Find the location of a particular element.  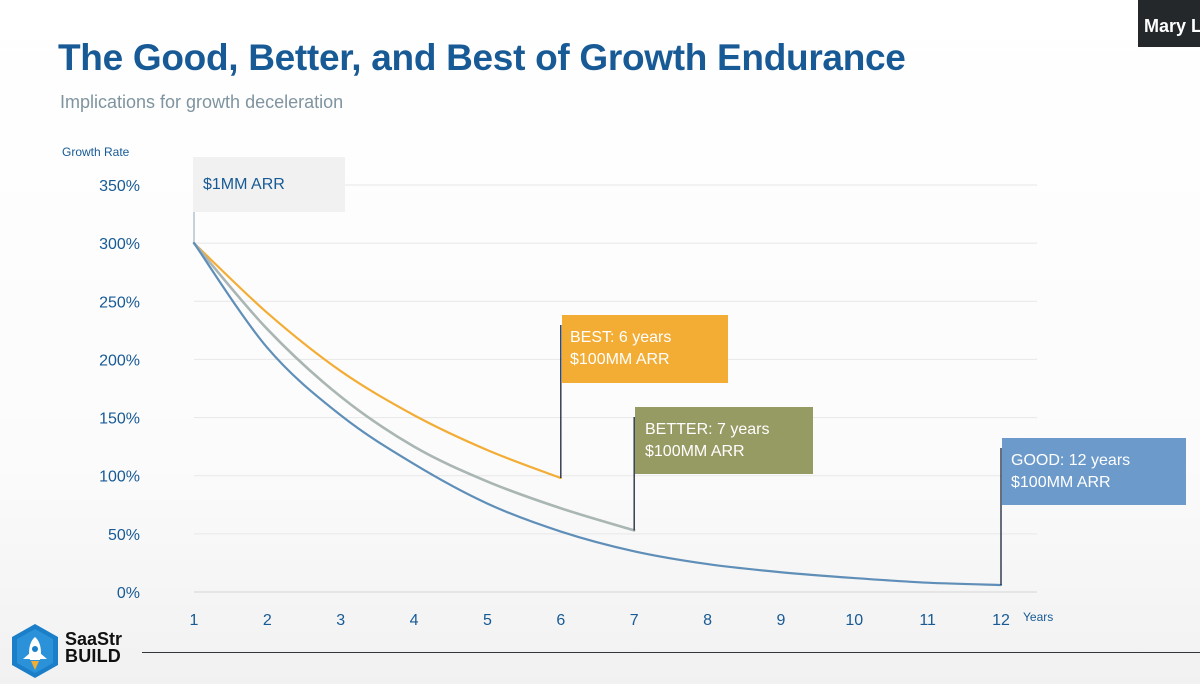

y-tick-label: 150% is located at coordinates (119, 419).